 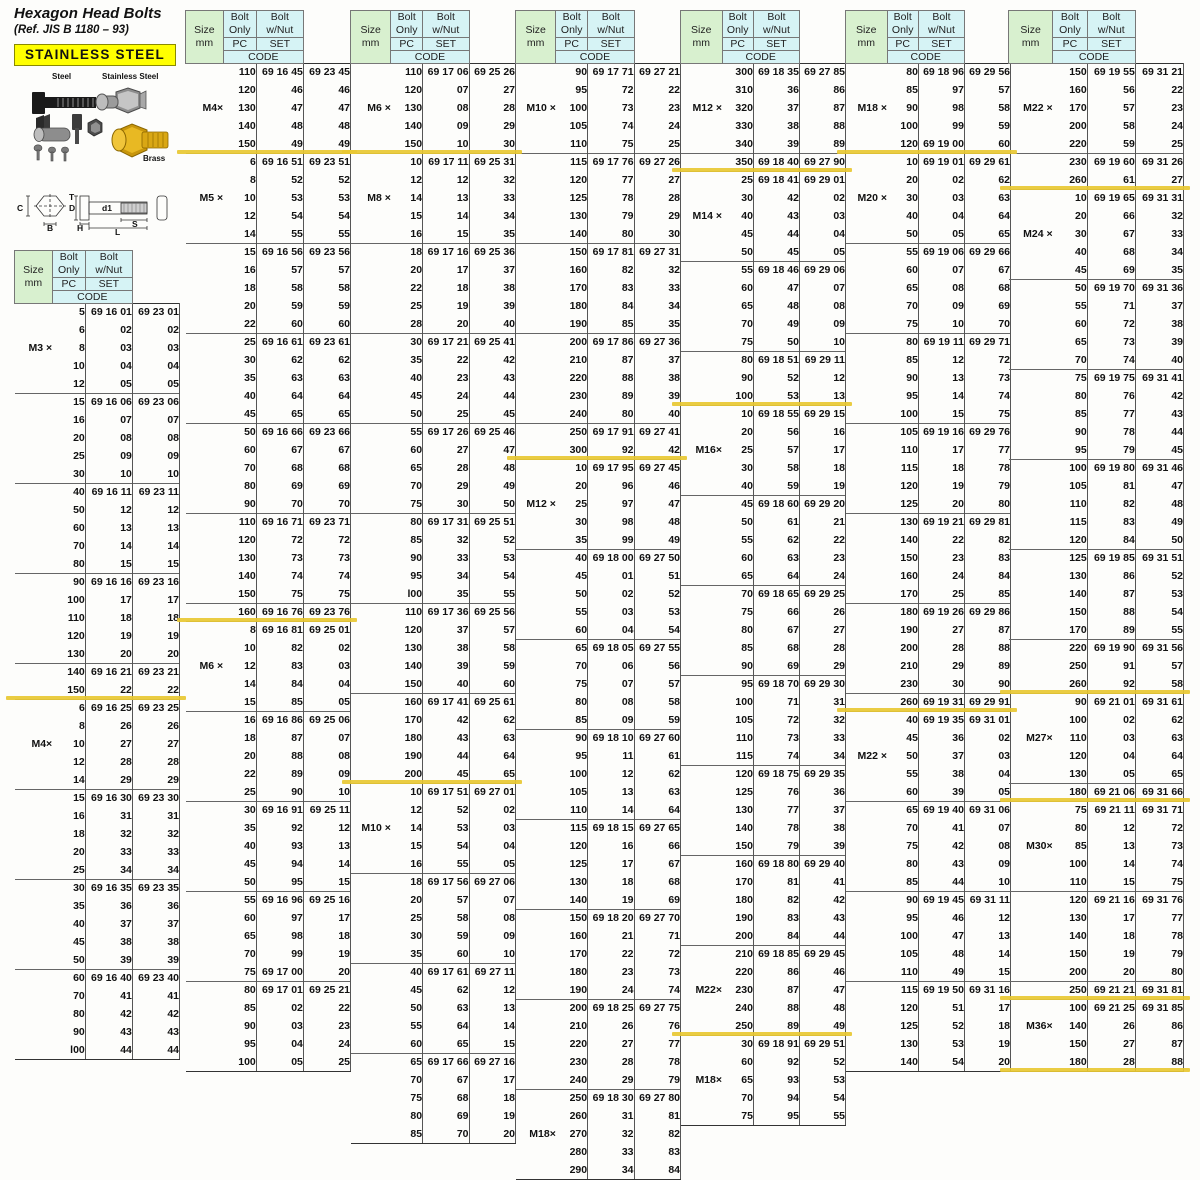 What do you see at coordinates (776, 774) in the screenshot?
I see `code-pc-cell: 69 18 75` at bounding box center [776, 774].